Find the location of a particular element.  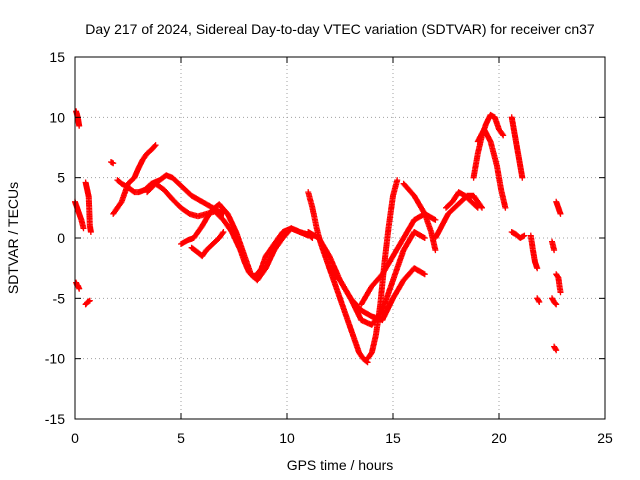

series-s26 is located at coordinates (553, 246).